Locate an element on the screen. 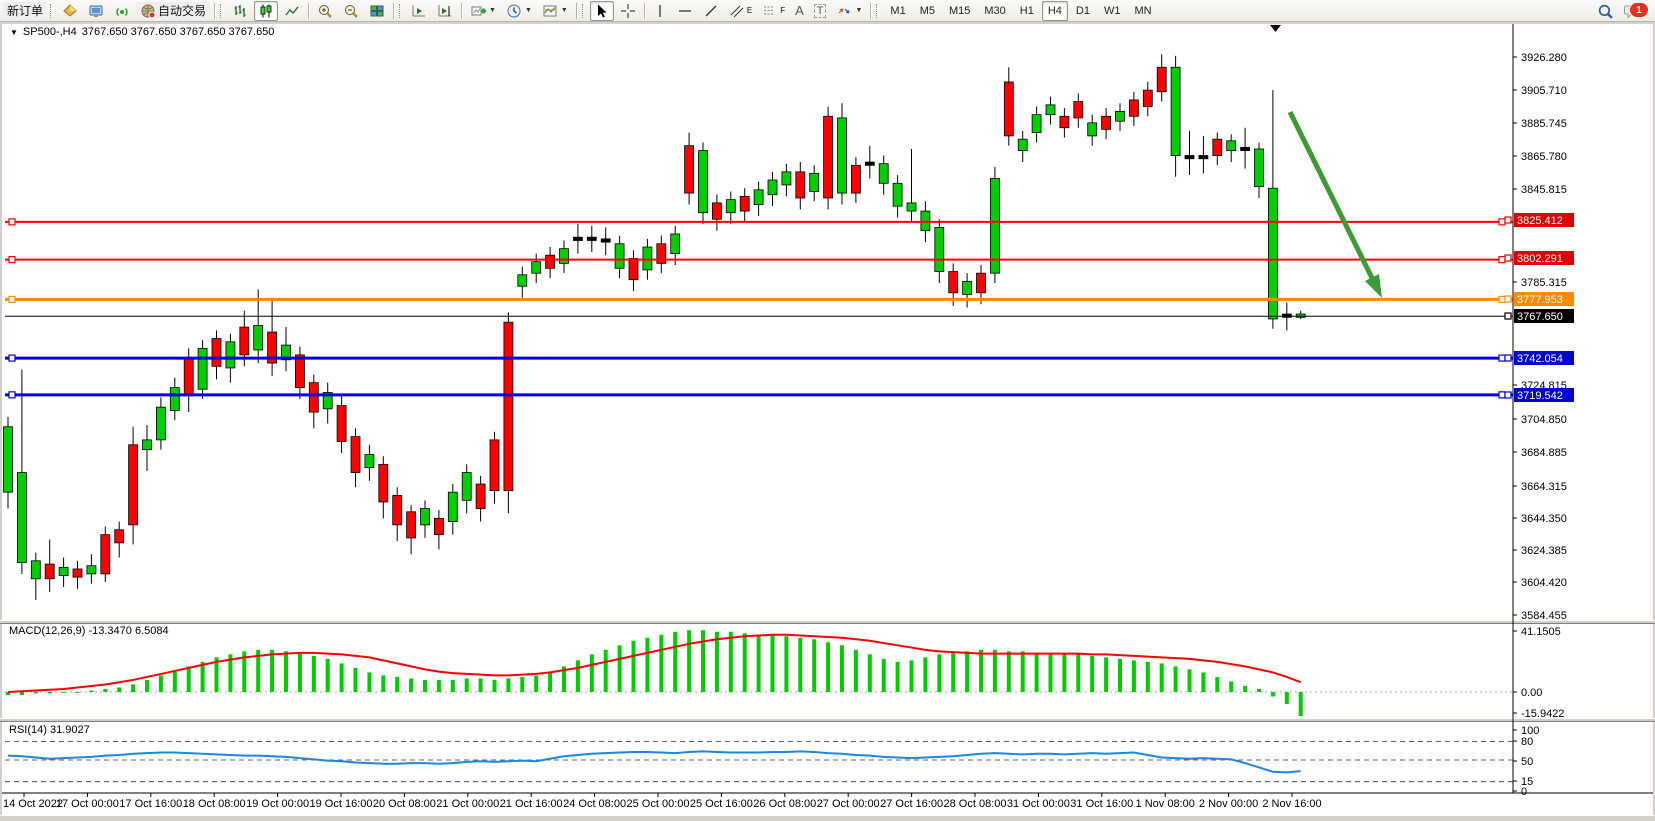 This screenshot has height=821, width=1655. svg-text: 3785.315 is located at coordinates (1544, 283).